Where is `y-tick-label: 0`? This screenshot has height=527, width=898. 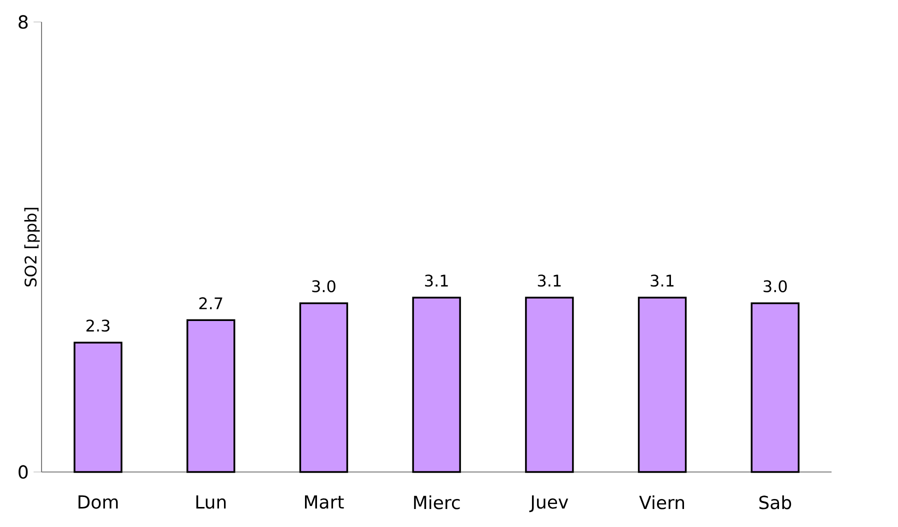 y-tick-label: 0 is located at coordinates (23, 472).